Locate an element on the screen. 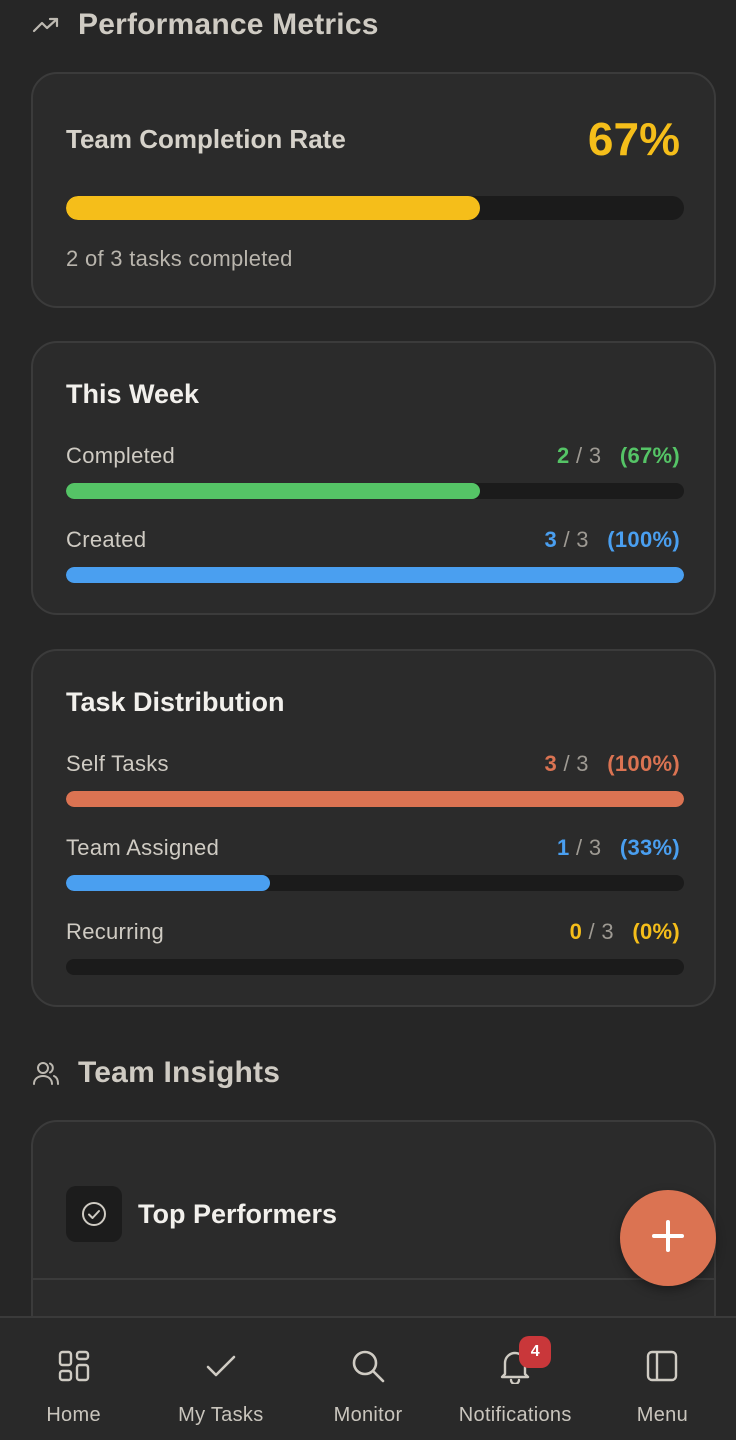 Image resolution: width=736 pixels, height=1440 pixels. completion-rate-label: Team Completion Rate is located at coordinates (206, 139).